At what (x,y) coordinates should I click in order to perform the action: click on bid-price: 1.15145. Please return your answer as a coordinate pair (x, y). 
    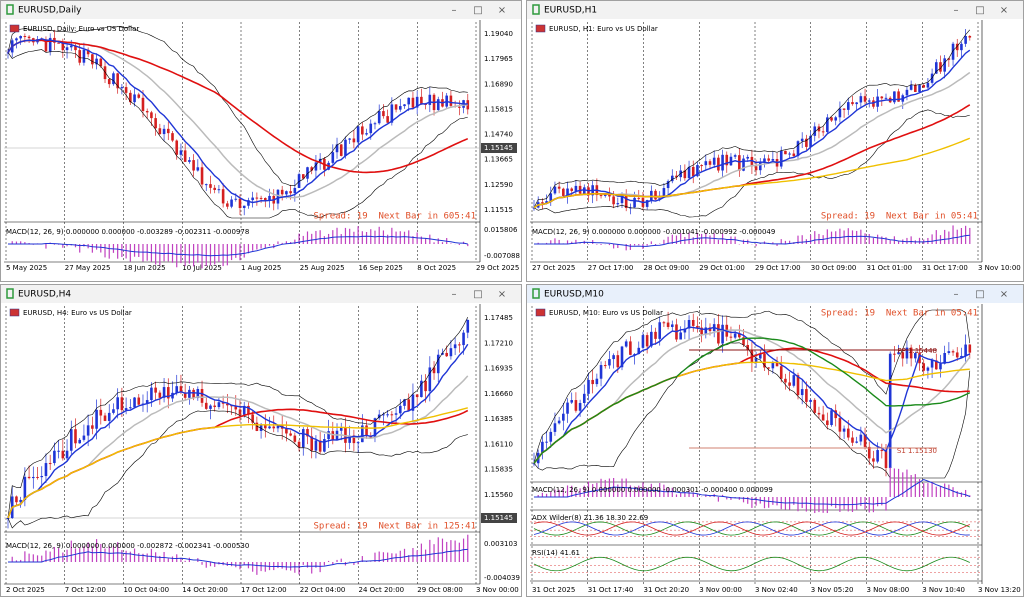
    Looking at the image, I should click on (498, 148).